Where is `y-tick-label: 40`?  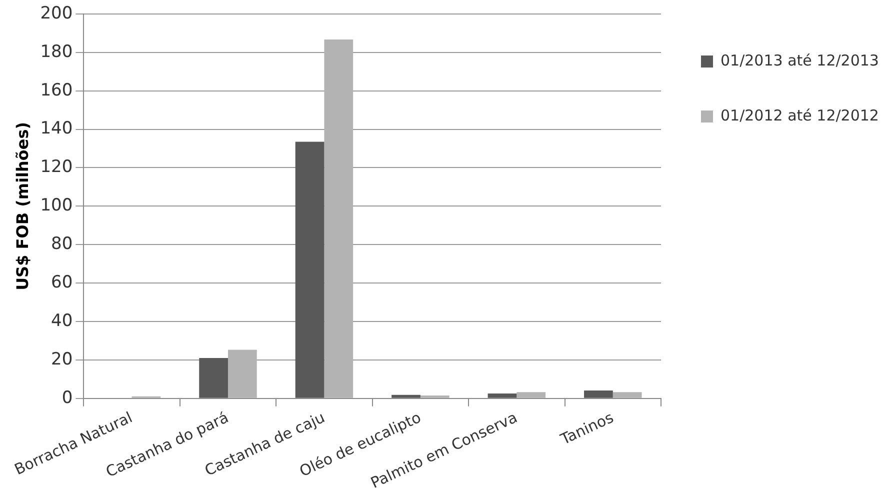 y-tick-label: 40 is located at coordinates (62, 320).